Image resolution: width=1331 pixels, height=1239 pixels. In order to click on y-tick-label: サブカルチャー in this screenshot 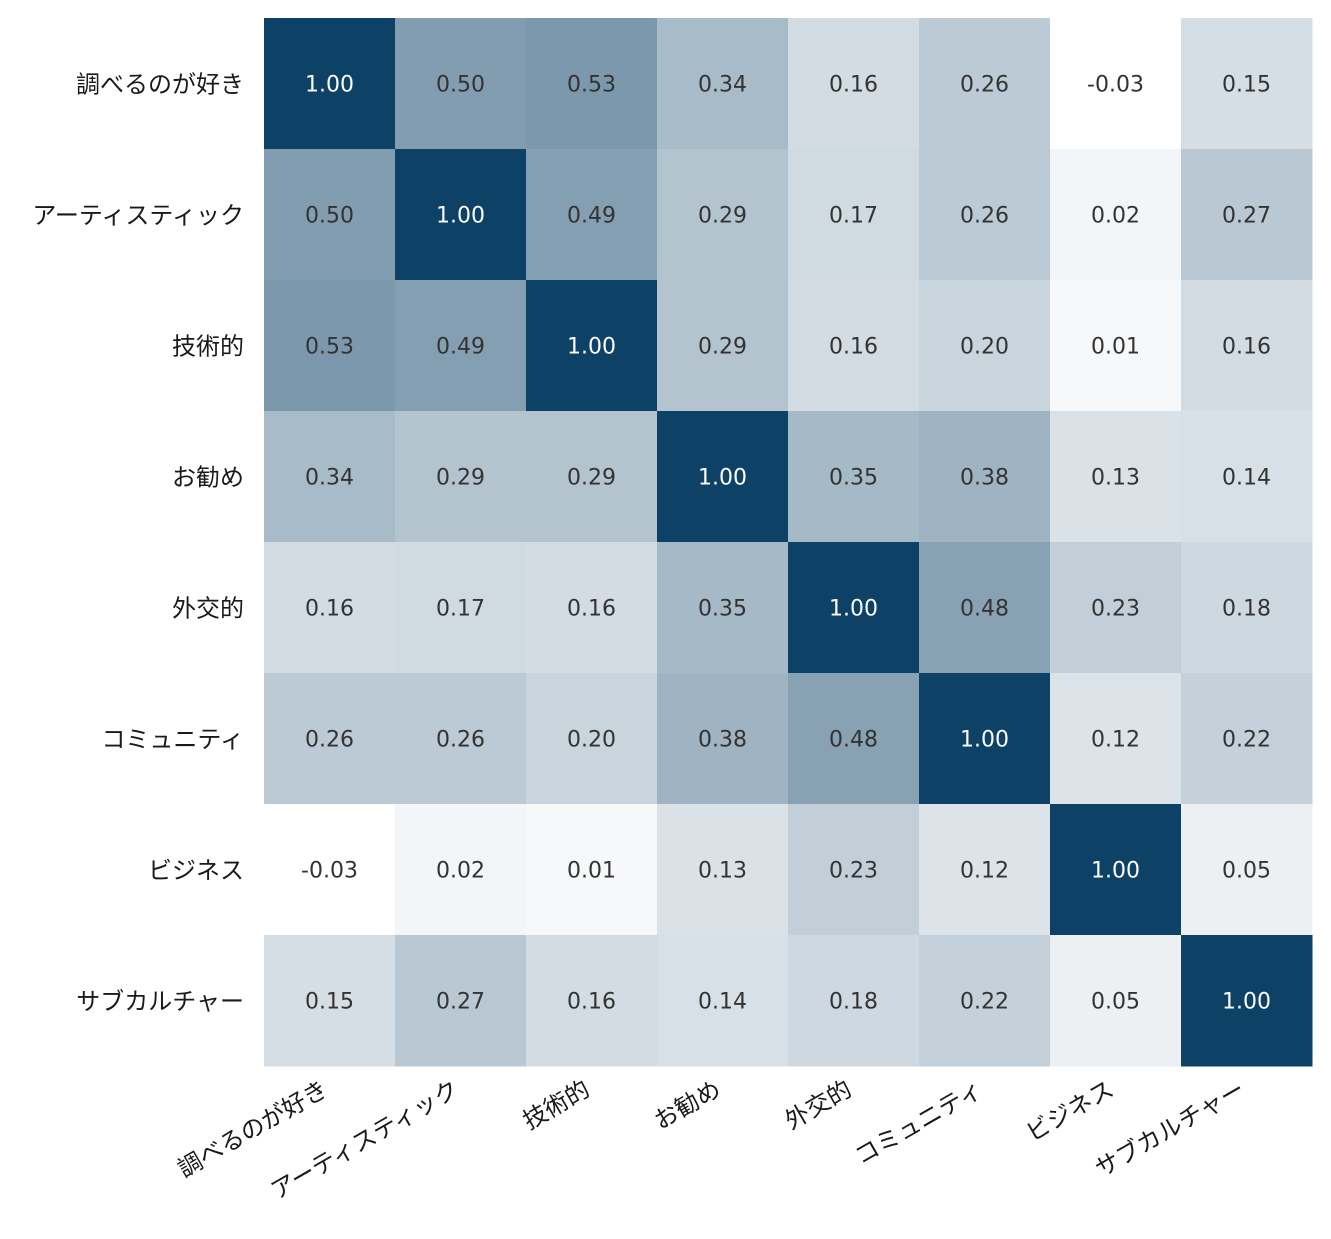, I will do `click(160, 1002)`.